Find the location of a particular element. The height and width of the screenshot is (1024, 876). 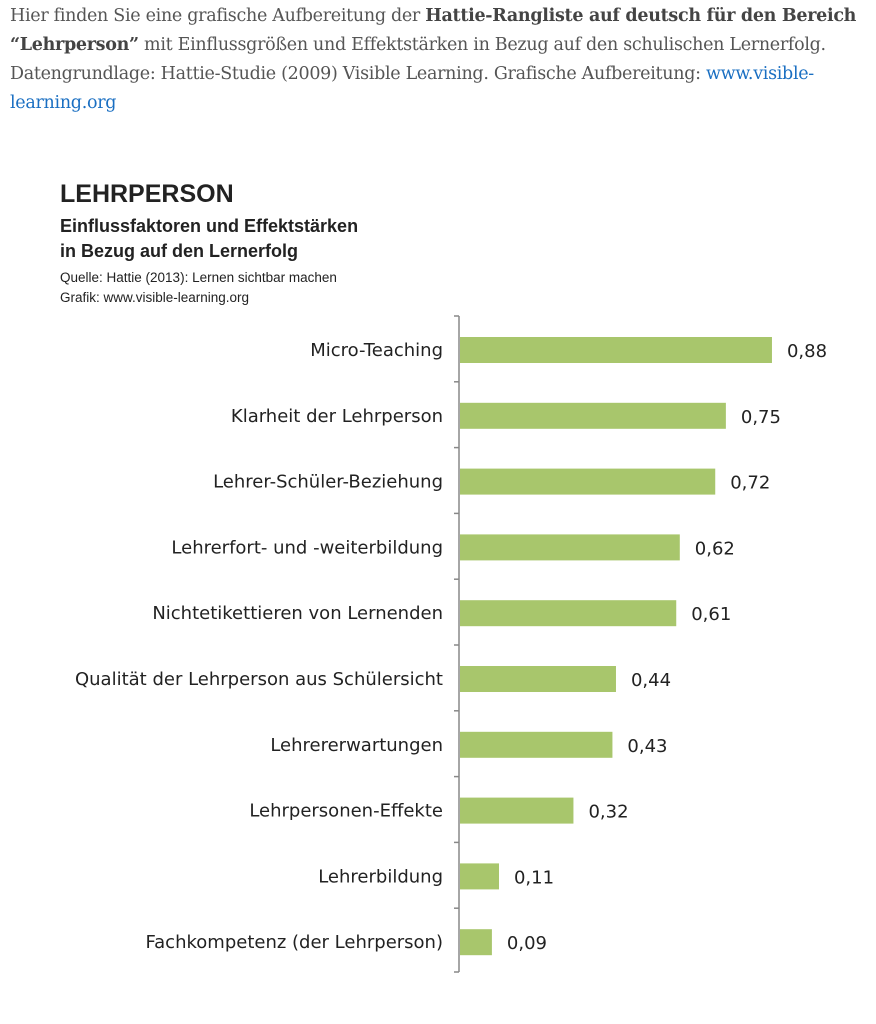

category-label: Fachkompetenz (der Lehrperson) is located at coordinates (294, 942).